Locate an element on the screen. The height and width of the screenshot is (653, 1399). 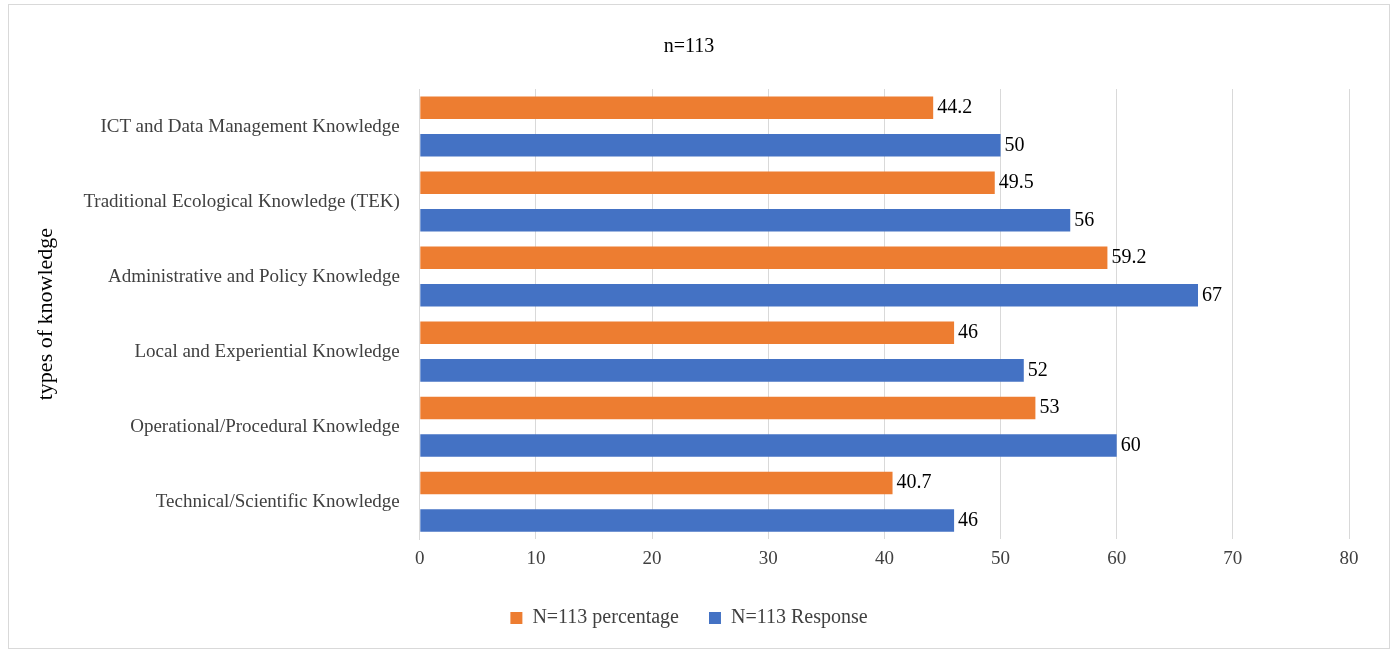
data-label: 53 is located at coordinates (1049, 406).